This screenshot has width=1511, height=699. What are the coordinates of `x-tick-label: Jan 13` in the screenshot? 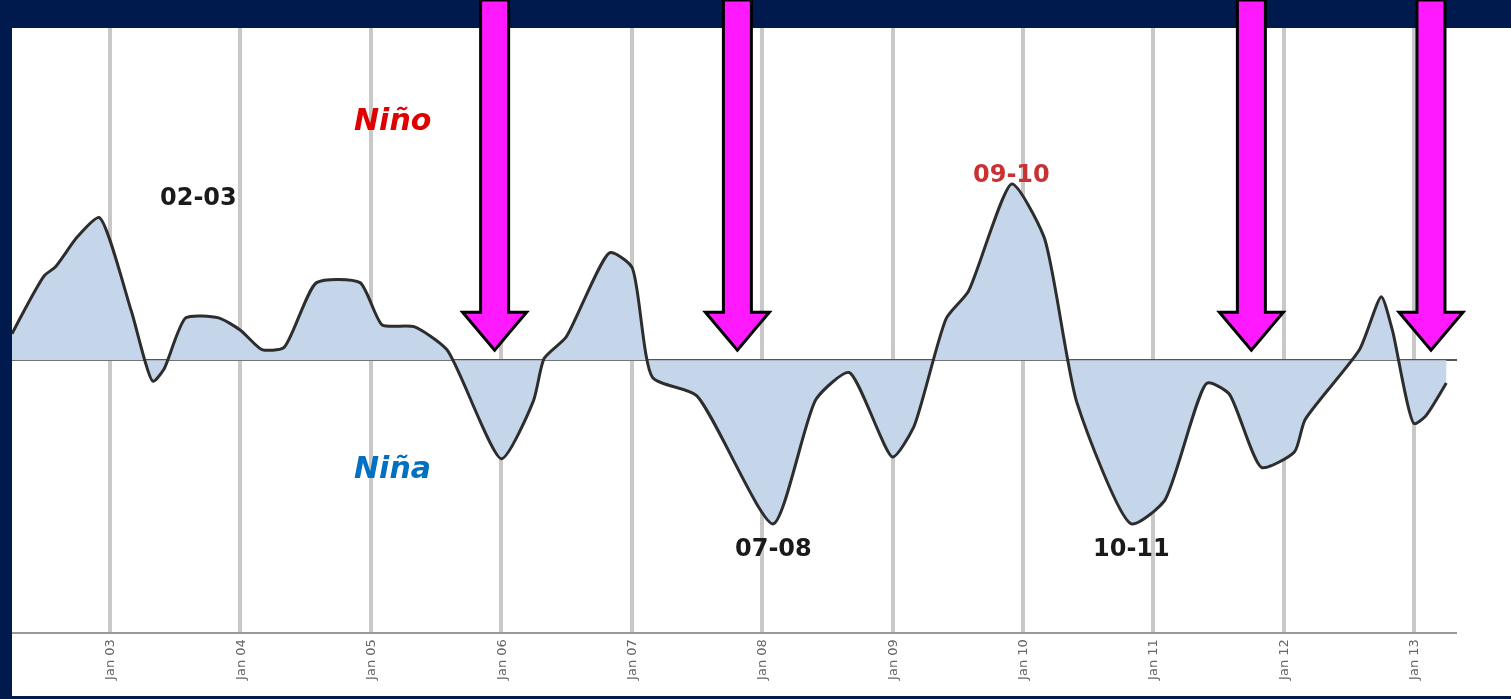 It's located at (1414, 660).